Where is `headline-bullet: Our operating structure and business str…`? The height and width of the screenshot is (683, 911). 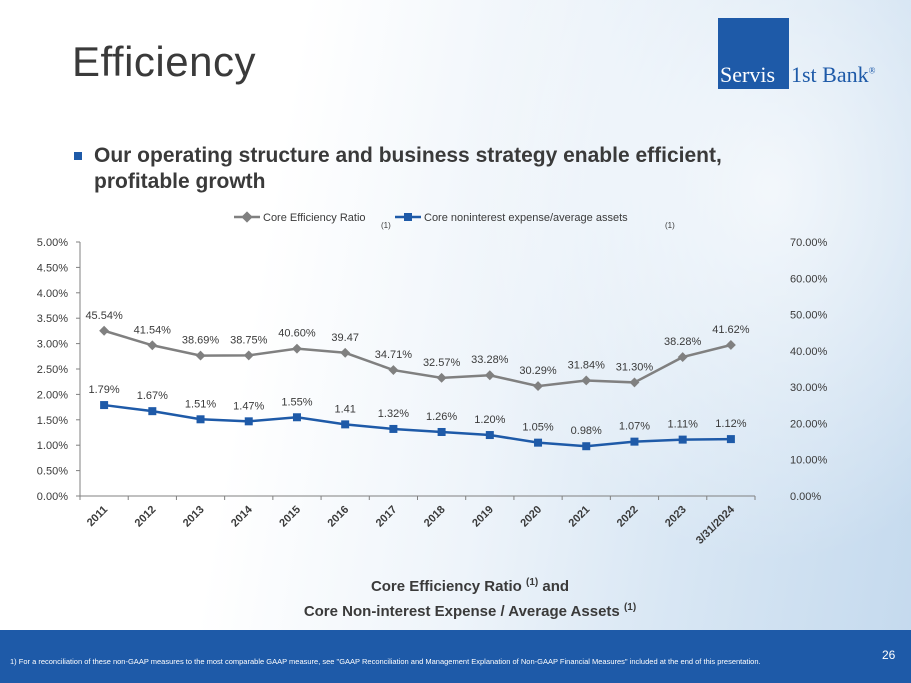 headline-bullet: Our operating structure and business str… is located at coordinates (408, 168).